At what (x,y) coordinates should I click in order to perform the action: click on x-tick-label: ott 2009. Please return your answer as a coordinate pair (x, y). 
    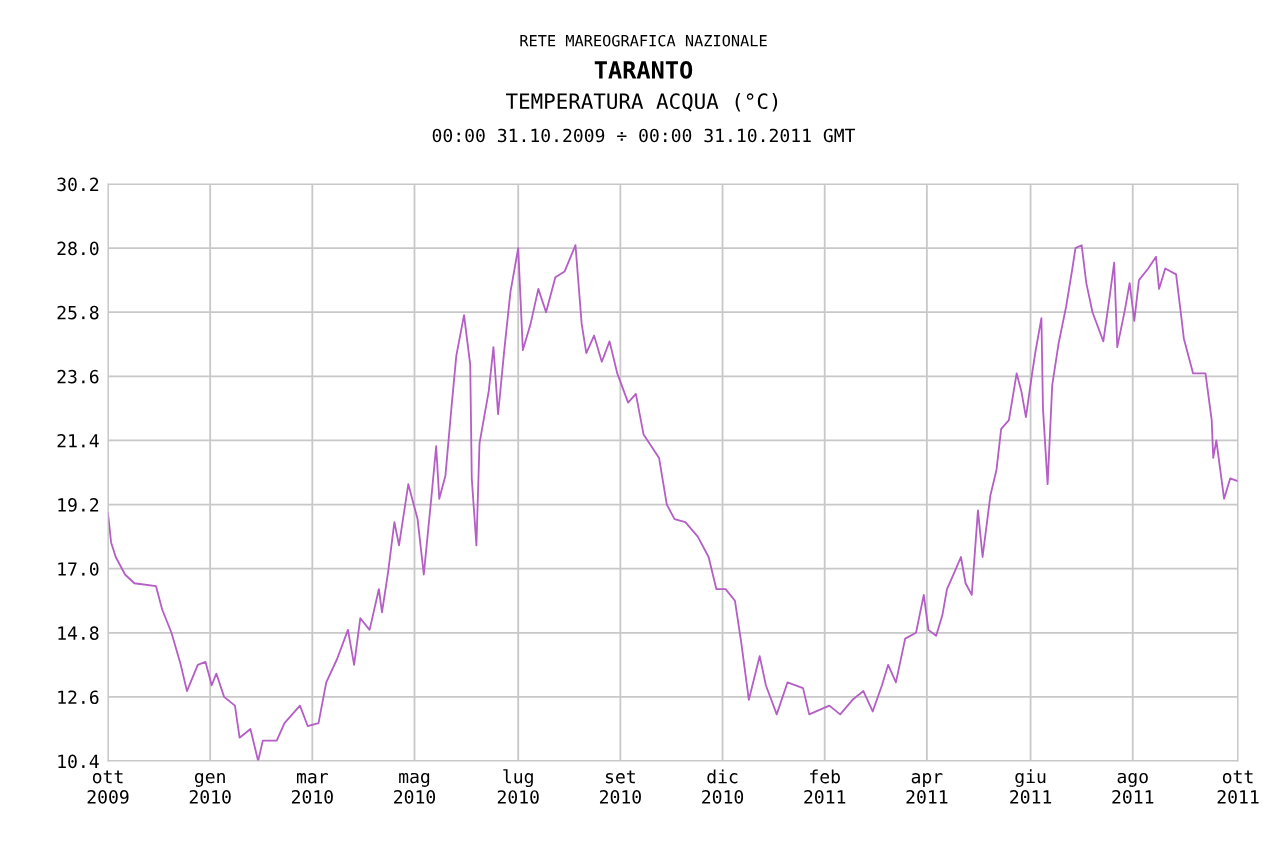
    Looking at the image, I should click on (108, 787).